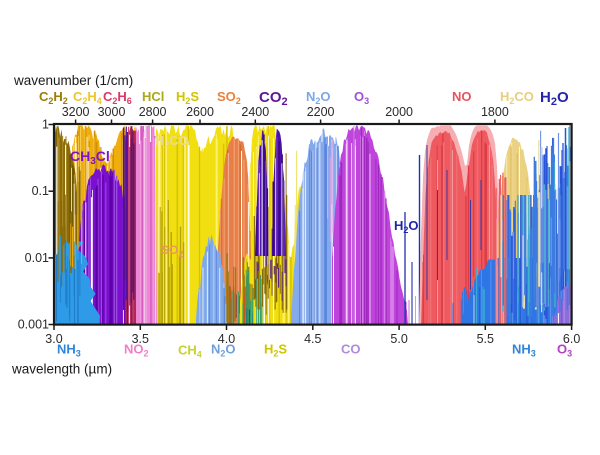 The image size is (600, 455). I want to click on svg-text: 3200, so click(76, 112).